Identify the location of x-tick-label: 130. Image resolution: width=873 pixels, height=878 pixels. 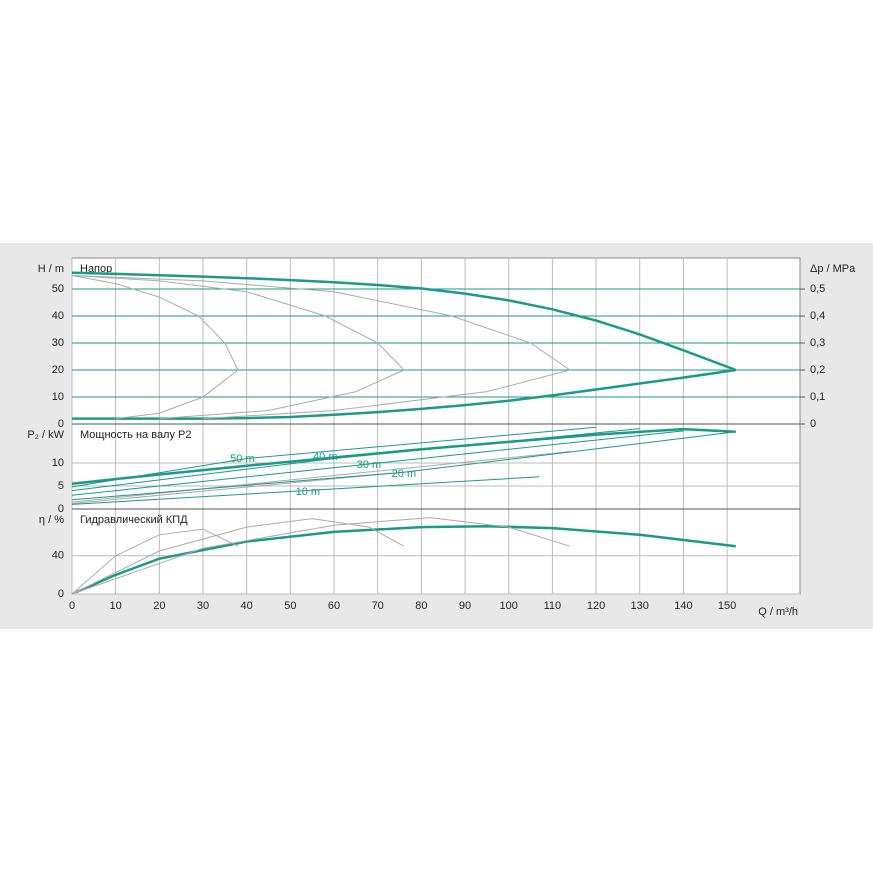
(640, 606).